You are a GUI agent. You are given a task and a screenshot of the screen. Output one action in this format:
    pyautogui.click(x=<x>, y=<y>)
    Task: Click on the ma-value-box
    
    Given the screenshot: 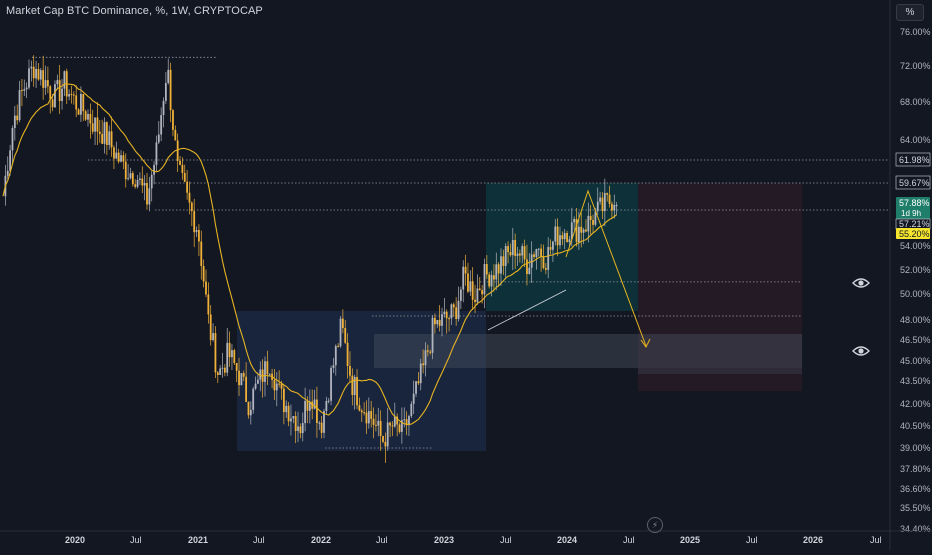 What is the action you would take?
    pyautogui.click(x=913, y=233)
    